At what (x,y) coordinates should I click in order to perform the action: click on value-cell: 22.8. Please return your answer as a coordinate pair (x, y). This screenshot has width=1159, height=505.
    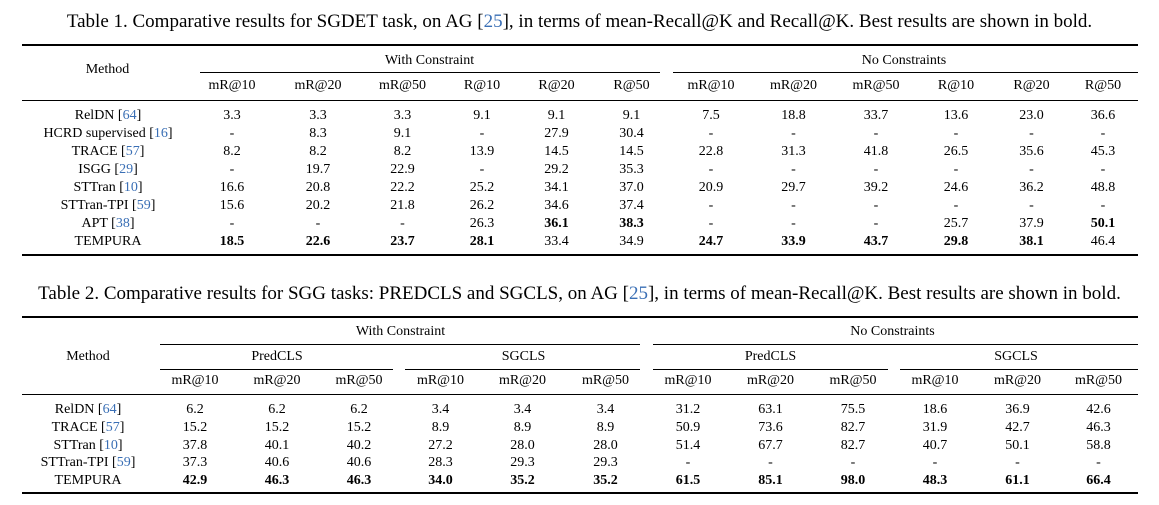
    Looking at the image, I should click on (711, 151).